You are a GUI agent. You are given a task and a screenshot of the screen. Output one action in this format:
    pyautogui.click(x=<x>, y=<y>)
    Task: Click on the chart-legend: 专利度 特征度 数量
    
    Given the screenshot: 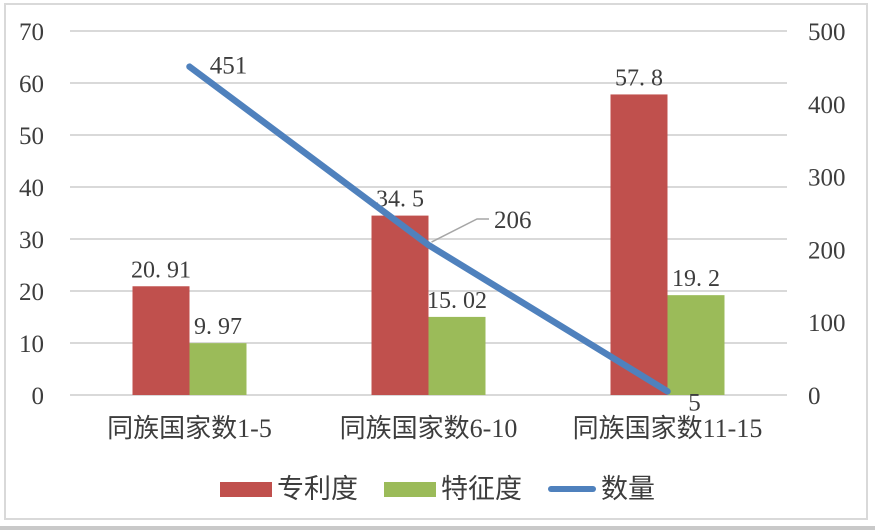 What is the action you would take?
    pyautogui.click(x=437, y=489)
    